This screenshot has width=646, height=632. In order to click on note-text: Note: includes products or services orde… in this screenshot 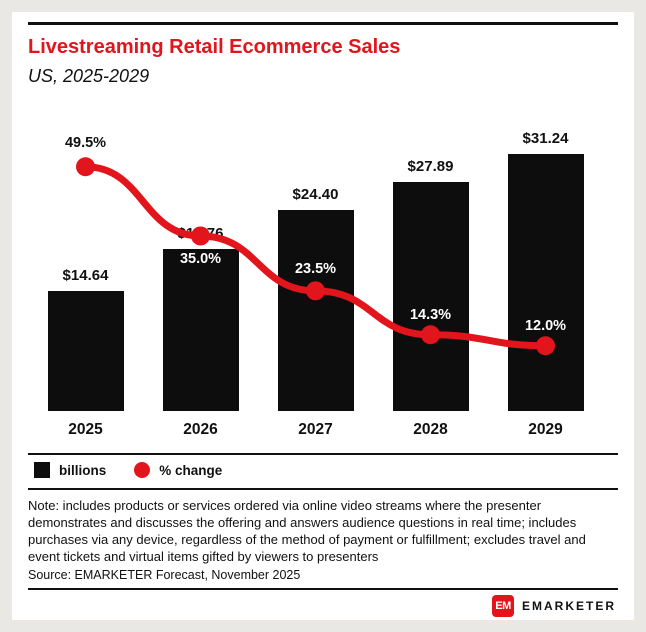, I will do `click(307, 531)`.